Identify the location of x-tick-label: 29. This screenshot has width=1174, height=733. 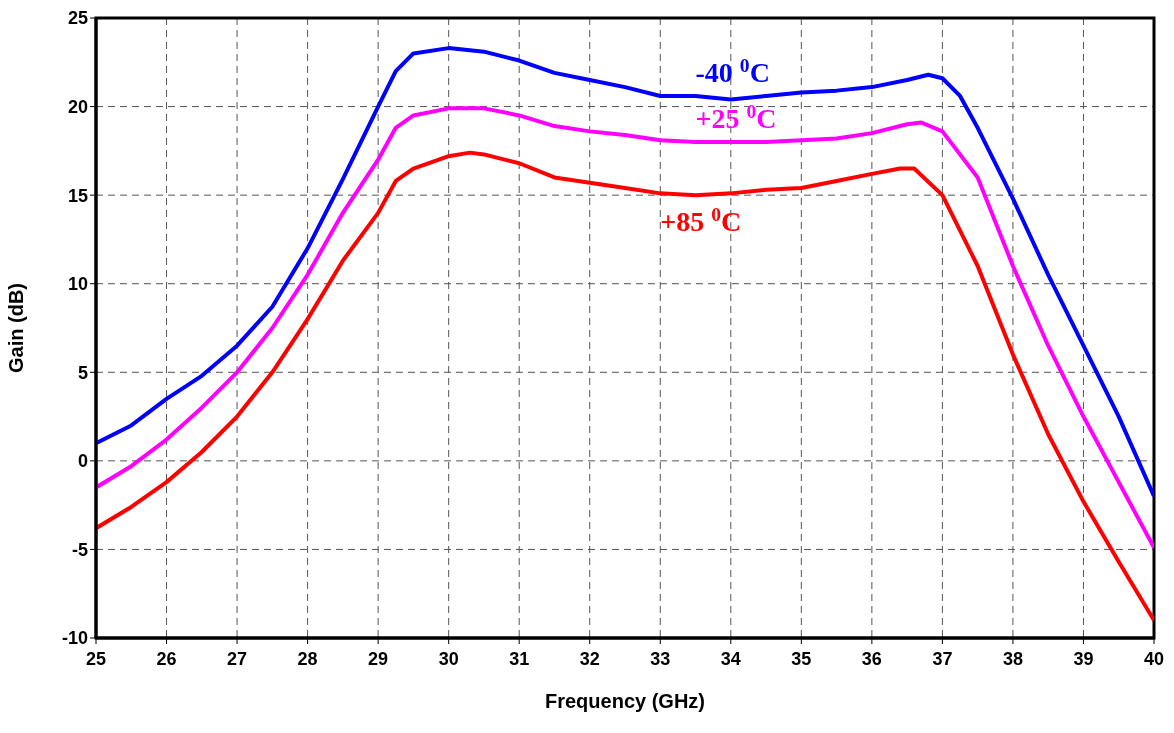
(378, 658).